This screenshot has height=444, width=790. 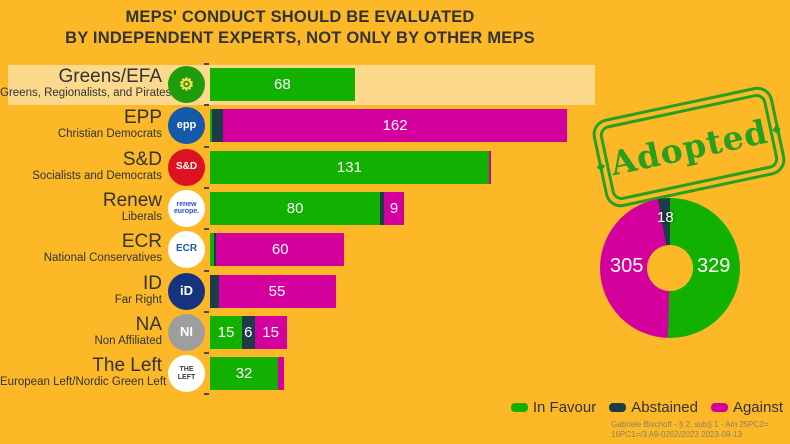 I want to click on group-label: EPP Christian Democrats, so click(x=81, y=124).